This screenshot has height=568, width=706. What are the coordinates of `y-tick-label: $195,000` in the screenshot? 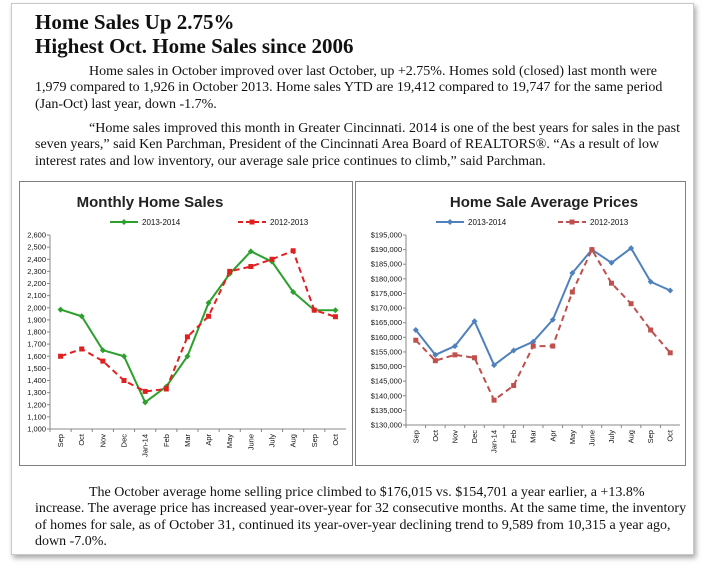 It's located at (386, 235).